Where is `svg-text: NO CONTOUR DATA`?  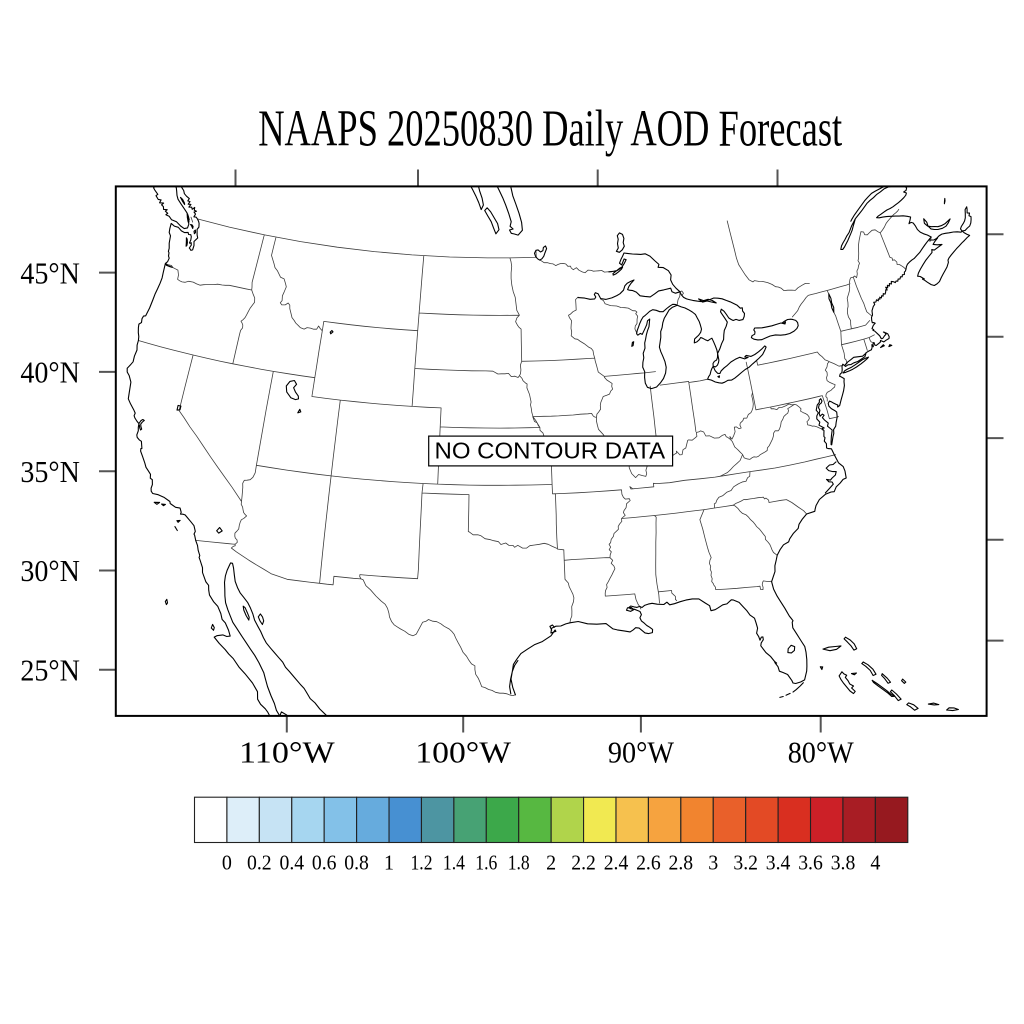 svg-text: NO CONTOUR DATA is located at coordinates (550, 450).